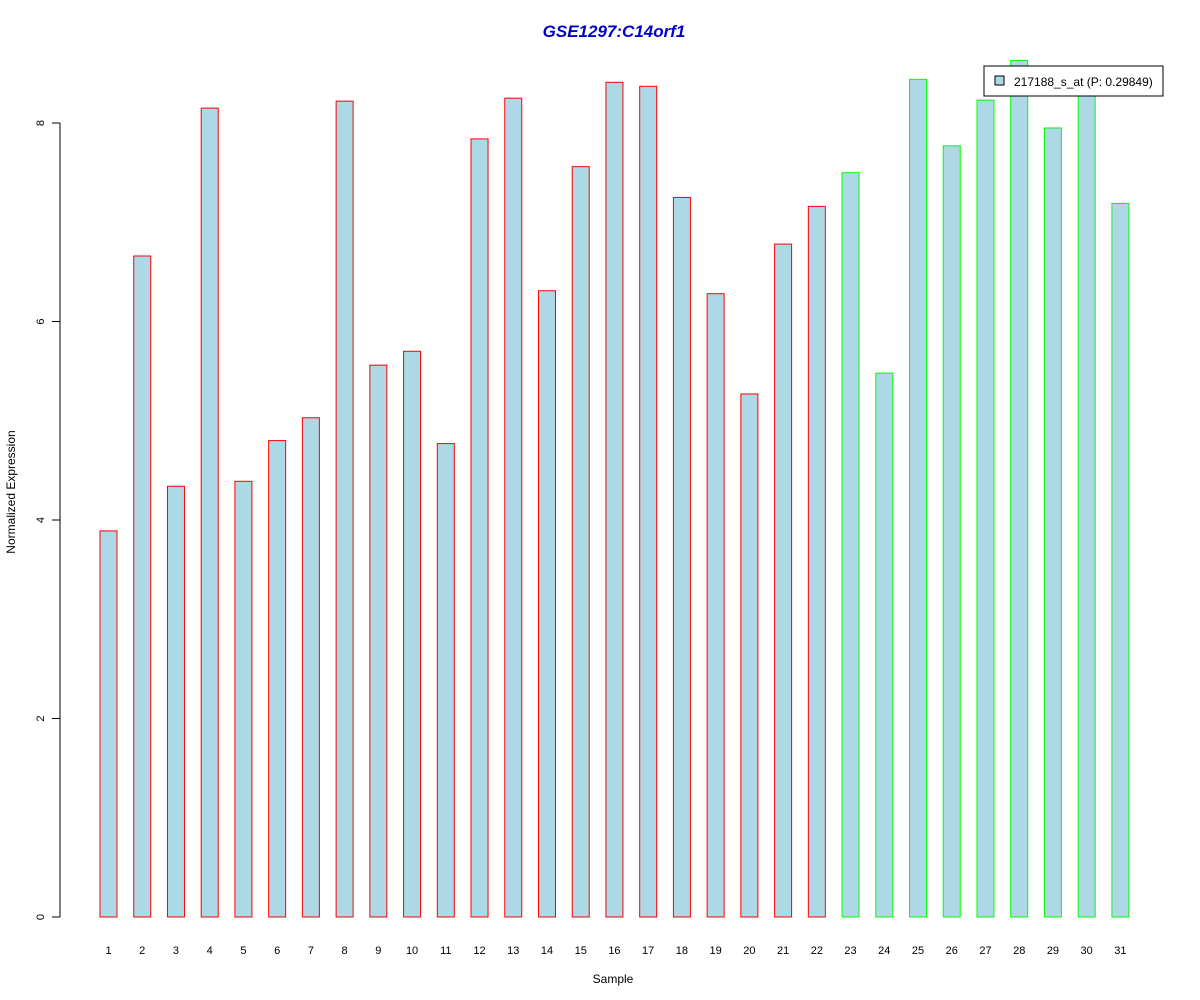 This screenshot has height=1000, width=1200. I want to click on x-tick-label: 5, so click(243, 951).